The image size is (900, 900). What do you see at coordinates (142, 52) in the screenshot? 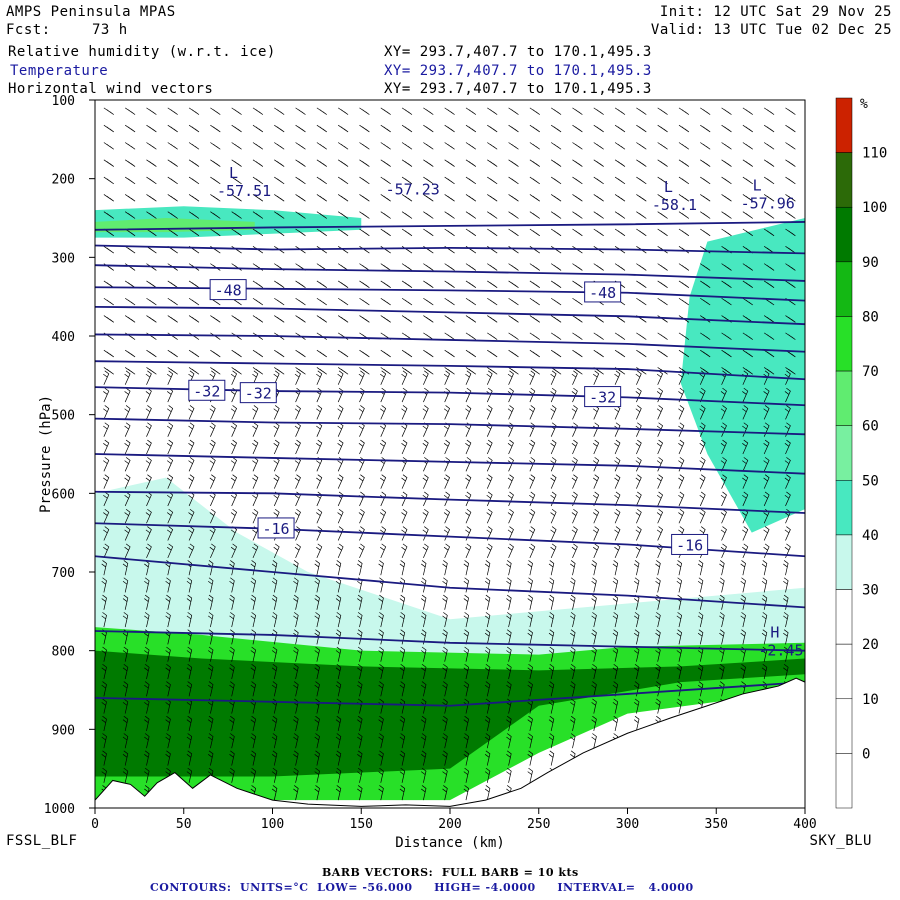
I see `field-rh-name: Relative humidity (w.r.t. ice)` at bounding box center [142, 52].